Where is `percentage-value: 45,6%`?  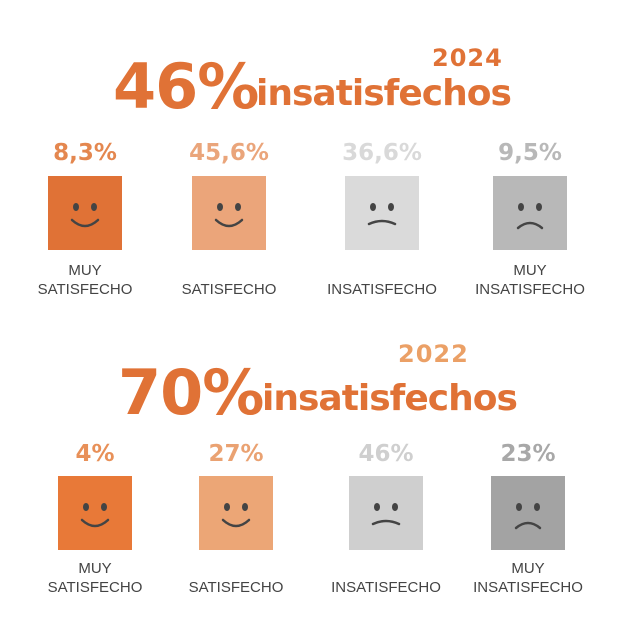
percentage-value: 45,6% is located at coordinates (229, 153).